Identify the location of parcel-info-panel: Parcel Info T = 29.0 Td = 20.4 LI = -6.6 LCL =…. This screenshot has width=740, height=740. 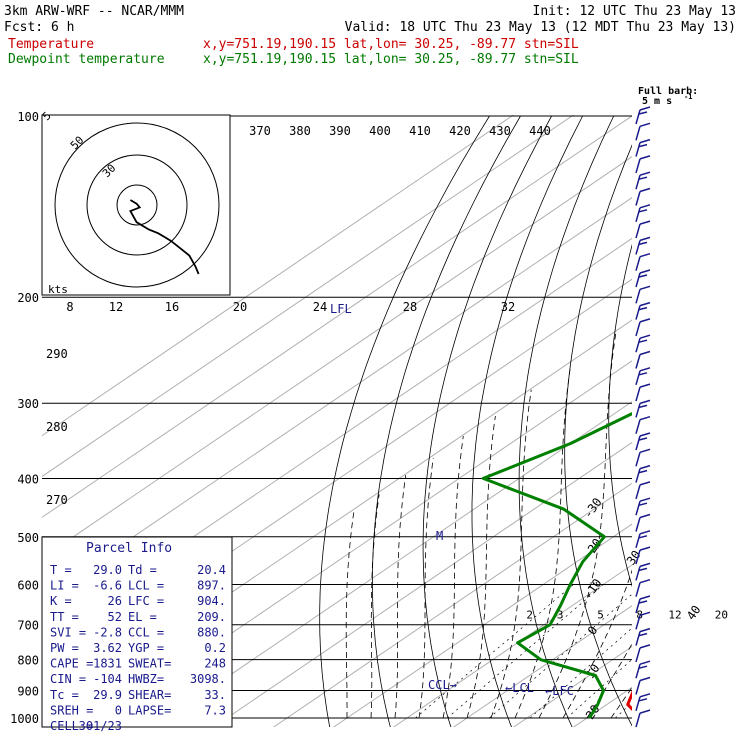
(137, 634).